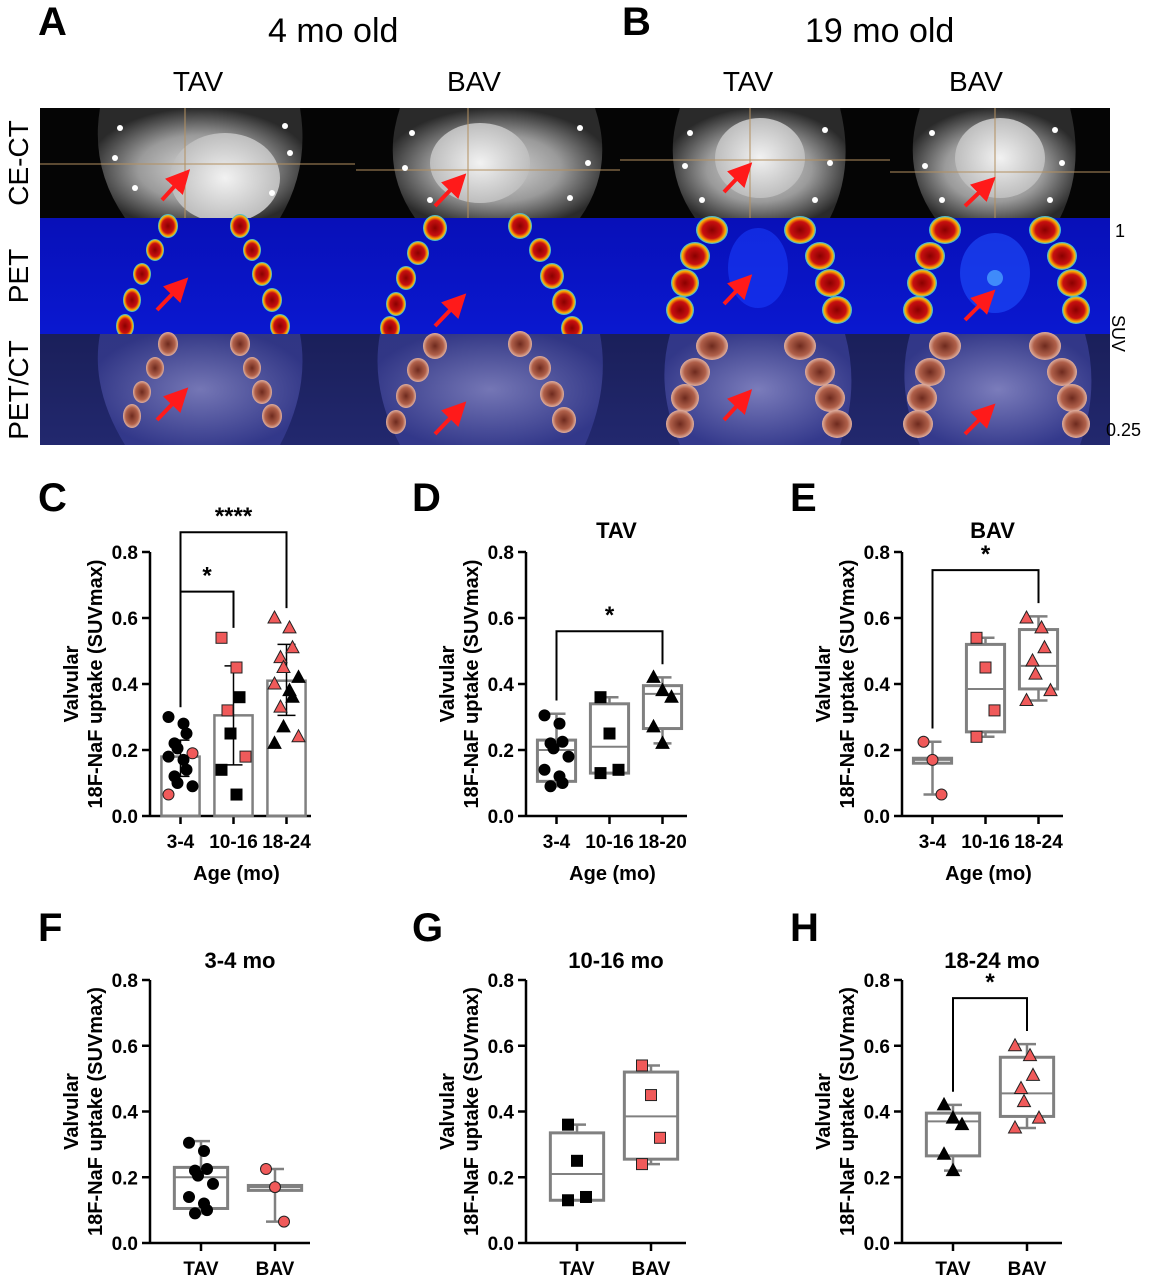 This screenshot has width=1171, height=1280. What do you see at coordinates (612, 874) in the screenshot?
I see `x-axis-label: Age (mo)` at bounding box center [612, 874].